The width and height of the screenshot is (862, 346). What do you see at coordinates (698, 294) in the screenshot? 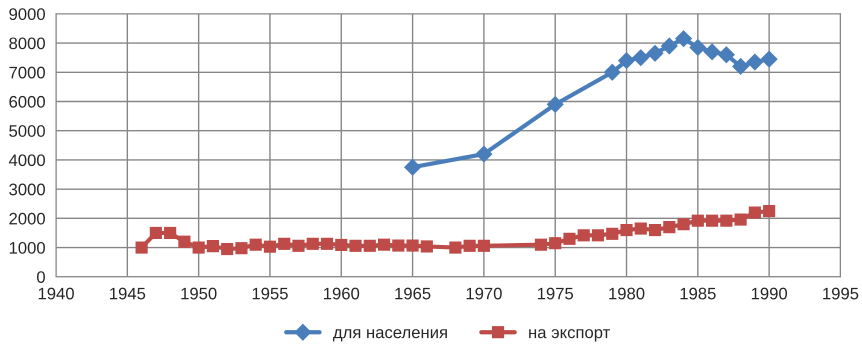
I see `x-tick-label: 1985` at bounding box center [698, 294].